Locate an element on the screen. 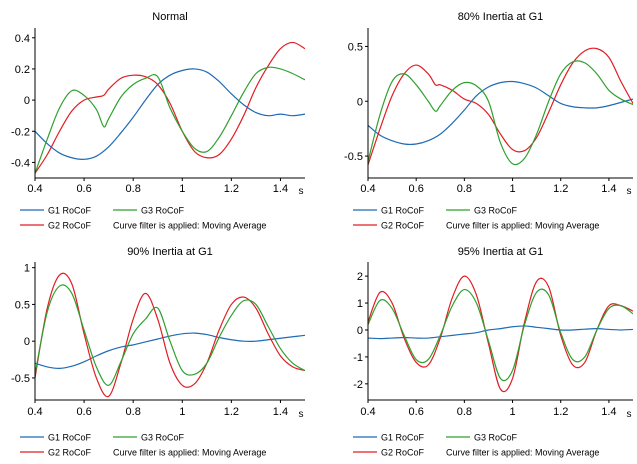  chart-title: 95% Inertia at G1 is located at coordinates (501, 252).